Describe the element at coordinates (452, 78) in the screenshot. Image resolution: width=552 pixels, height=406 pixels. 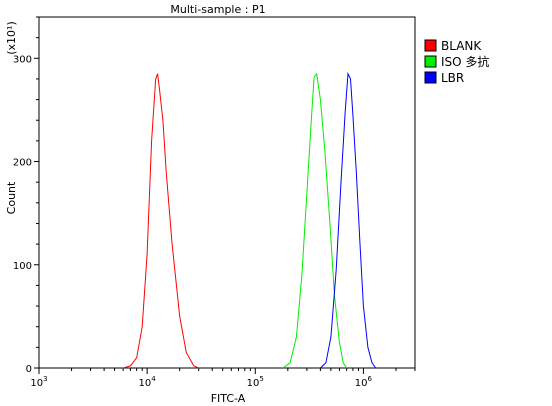
I see `legend-entry-label: LBR` at that location.